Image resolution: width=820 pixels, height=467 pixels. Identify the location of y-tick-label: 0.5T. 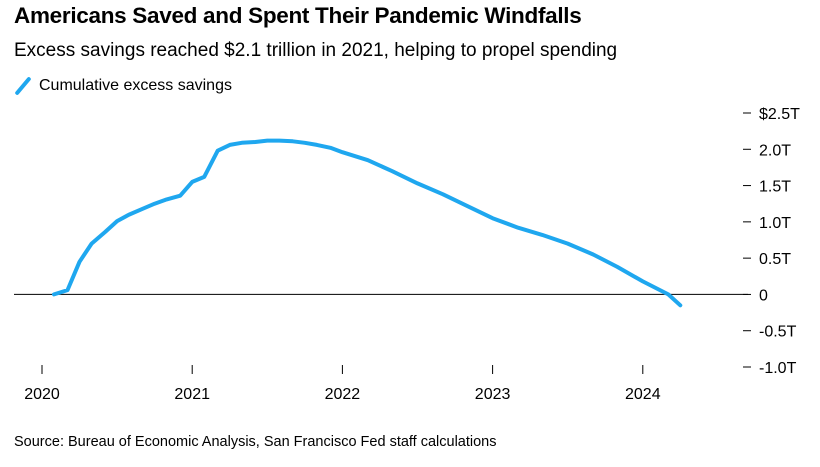
(775, 259).